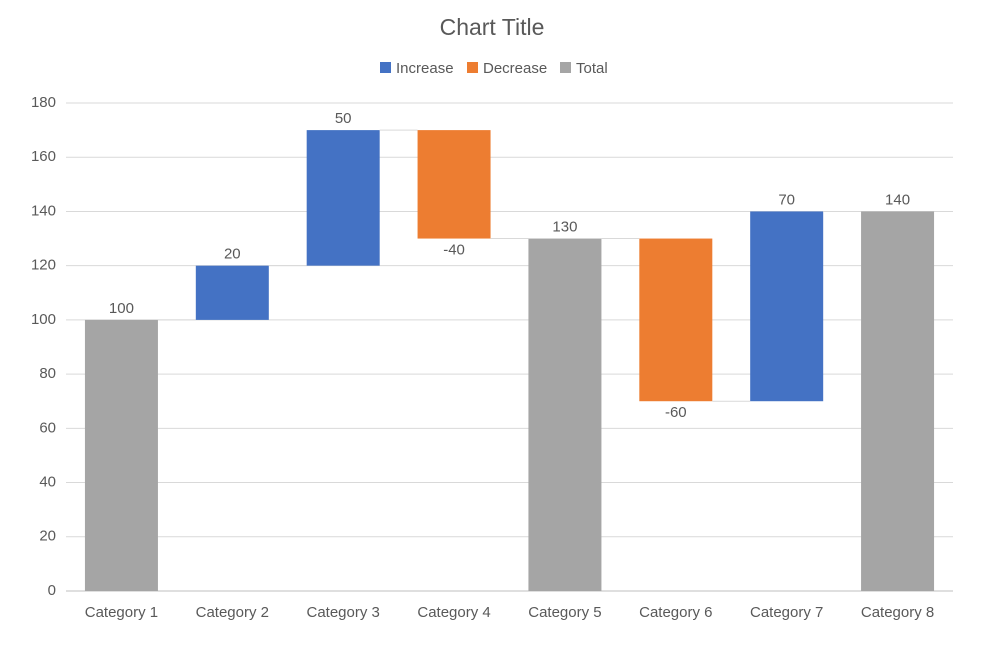 The width and height of the screenshot is (1005, 648). What do you see at coordinates (515, 68) in the screenshot?
I see `legend-label: Decrease` at bounding box center [515, 68].